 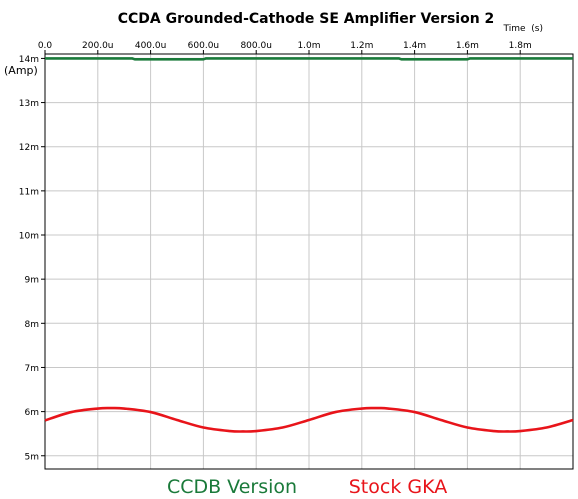 I want to click on legend: CCDB Version Stock GKA, so click(x=307, y=487).